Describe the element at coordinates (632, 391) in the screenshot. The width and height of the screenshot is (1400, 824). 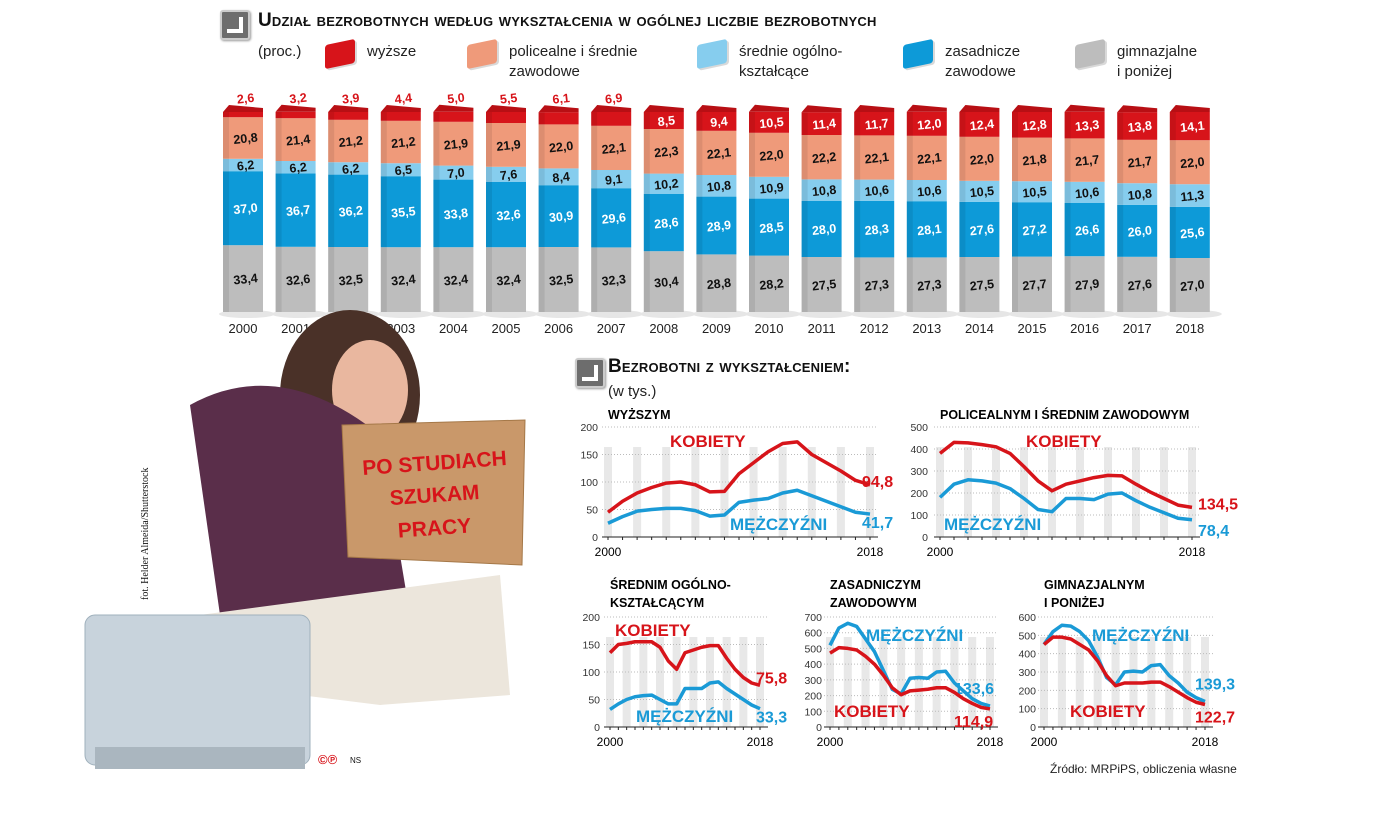
I see `bottom-unit-label: (w tys.)` at that location.